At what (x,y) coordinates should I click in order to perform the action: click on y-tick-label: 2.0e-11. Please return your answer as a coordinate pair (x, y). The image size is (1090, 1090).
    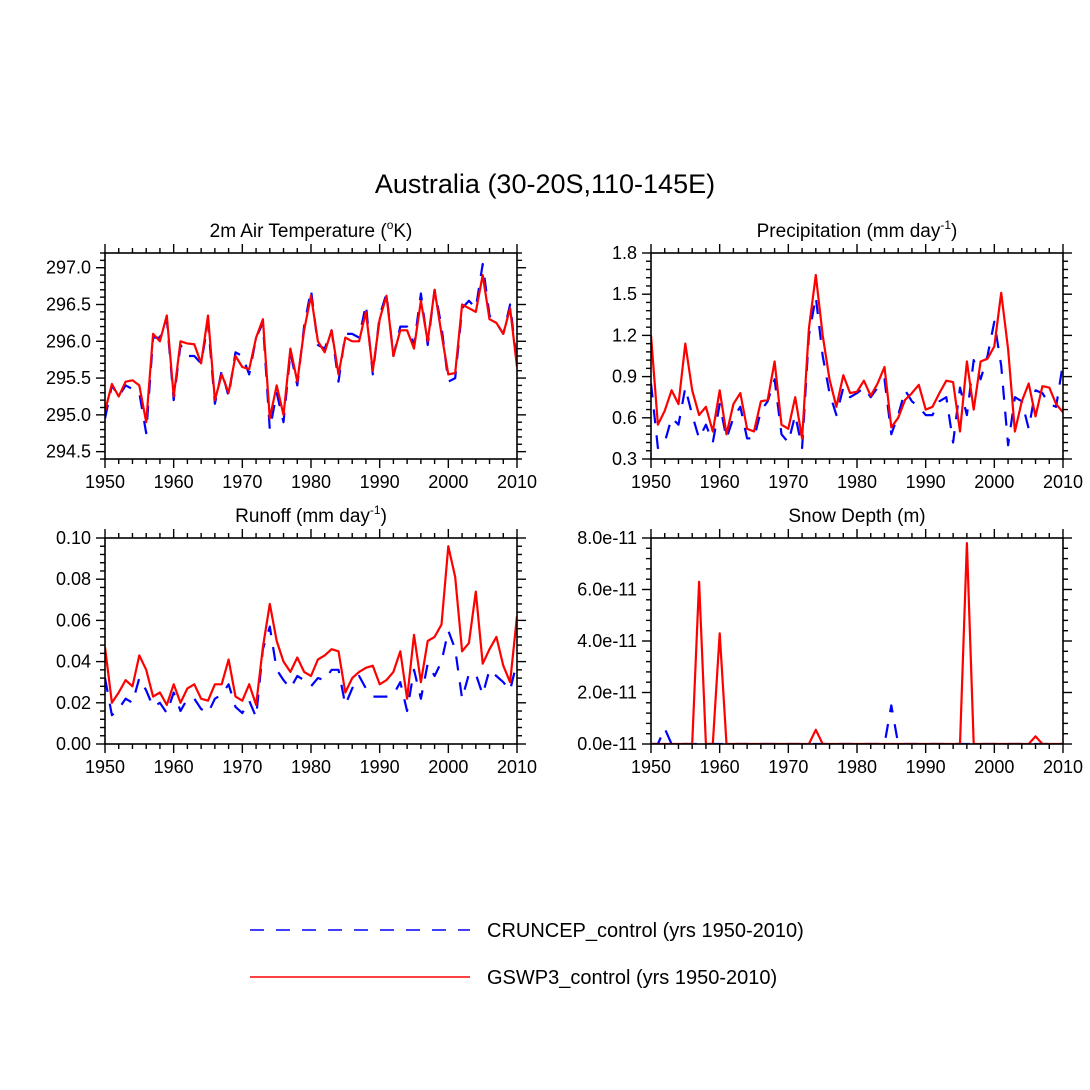
    Looking at the image, I should click on (607, 693).